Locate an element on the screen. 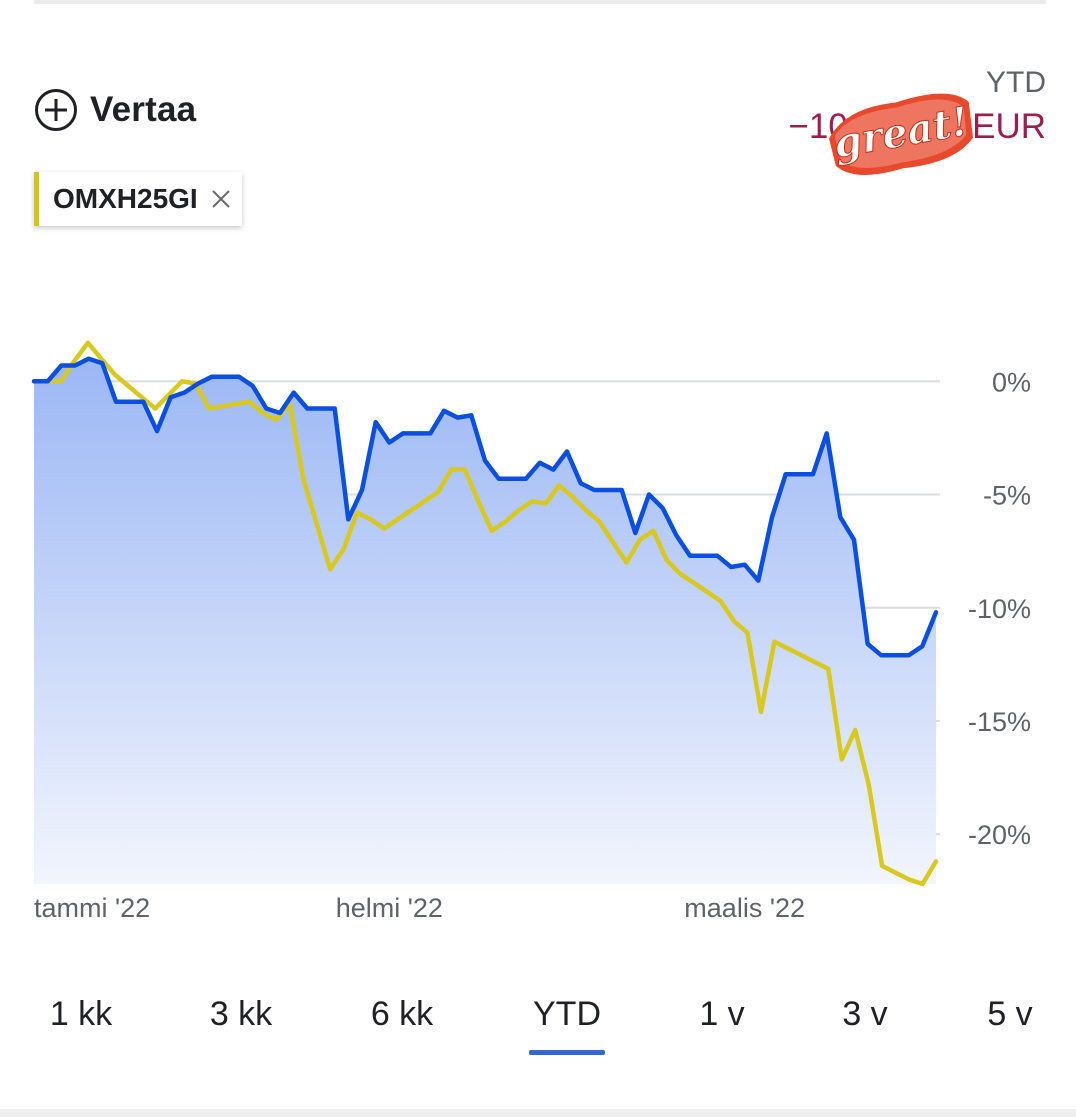 This screenshot has height=1117, width=1076. x-tick-label: tammi '22 is located at coordinates (92, 908).